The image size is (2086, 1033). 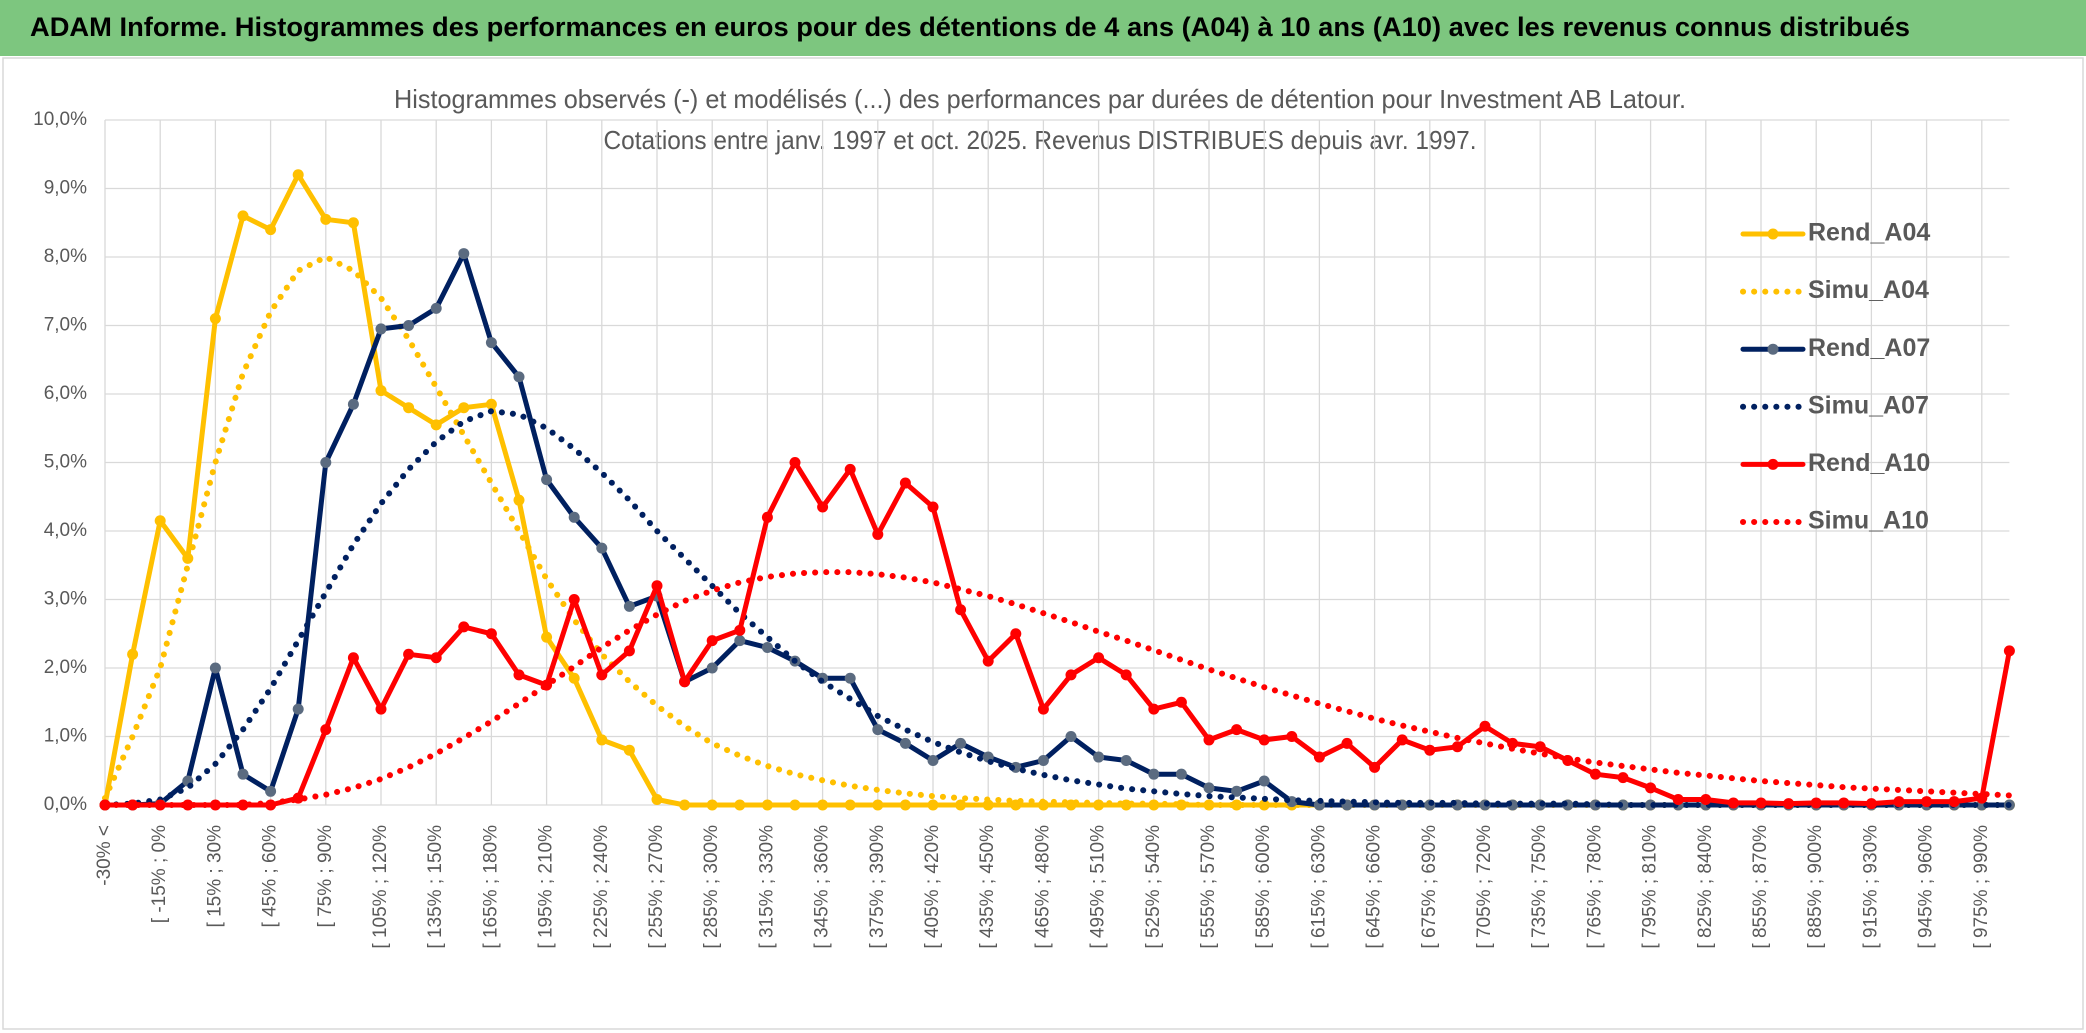 What do you see at coordinates (1760, 887) in the screenshot?
I see `x-tick-label: [ 855% ; 870%` at bounding box center [1760, 887].